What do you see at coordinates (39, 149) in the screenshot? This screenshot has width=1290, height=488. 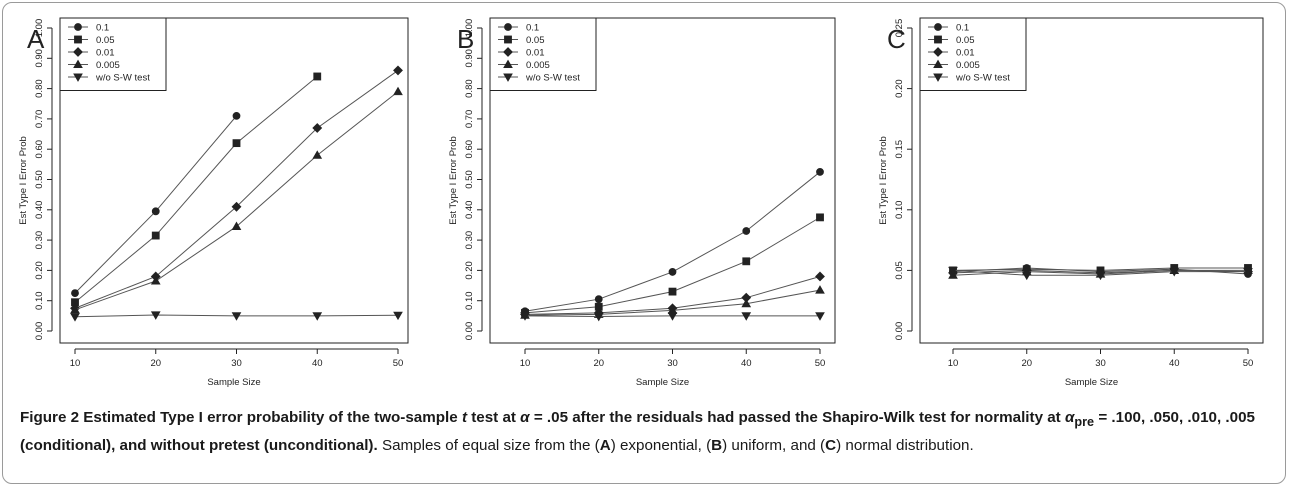 I see `y-tick-label: 0.60` at bounding box center [39, 149].